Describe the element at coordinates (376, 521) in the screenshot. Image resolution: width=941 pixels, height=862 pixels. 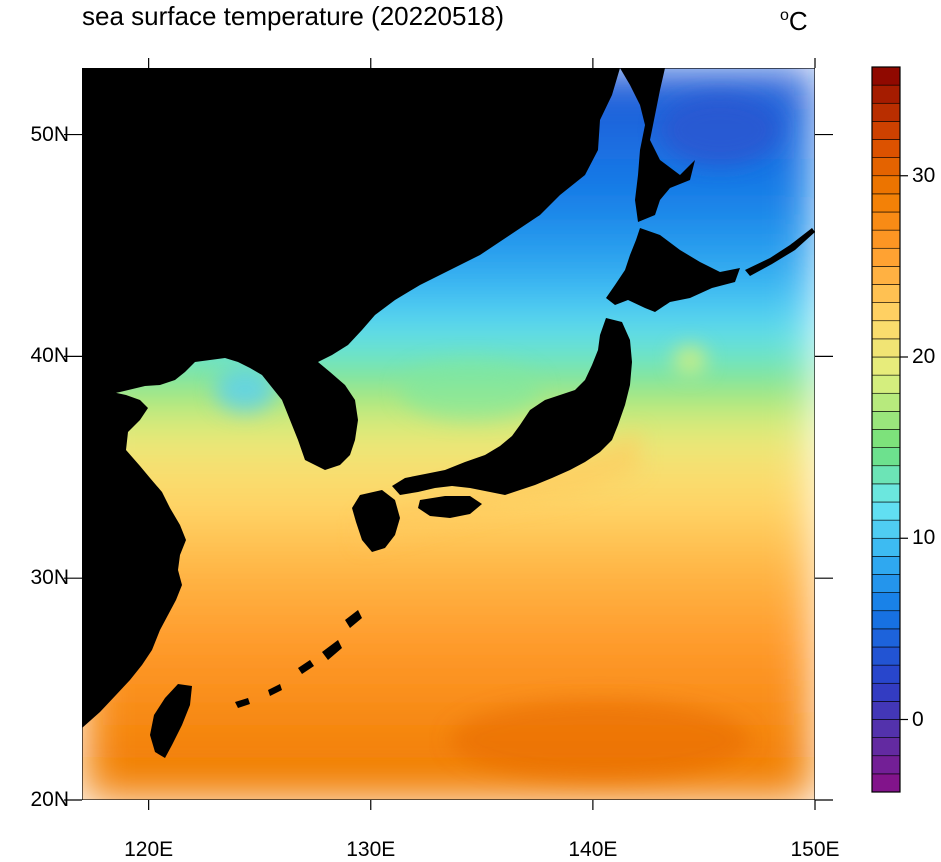
I see `land-kyushu` at that location.